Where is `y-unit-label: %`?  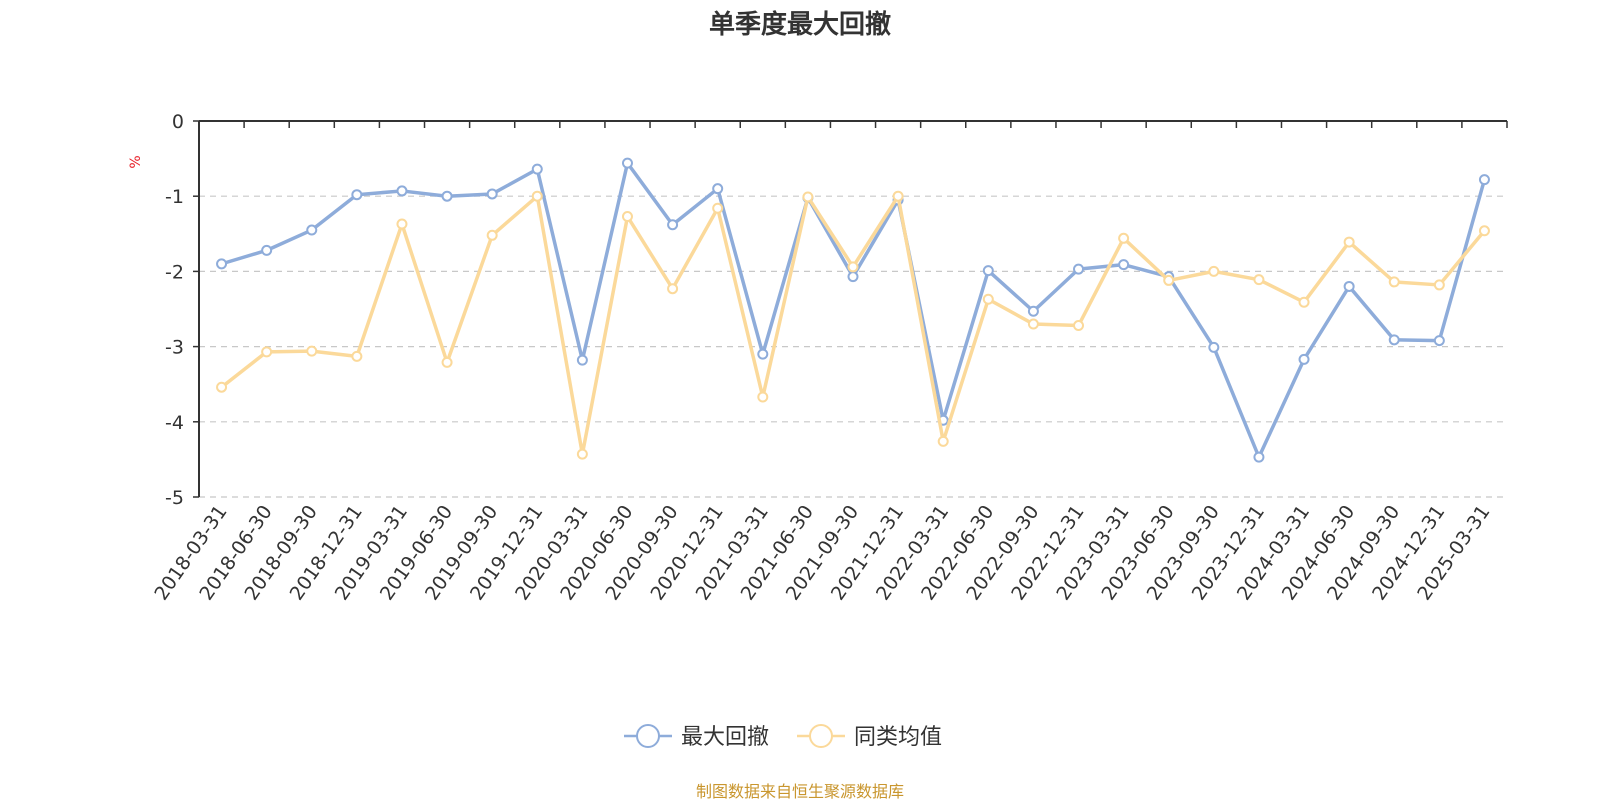 y-unit-label: % is located at coordinates (136, 161).